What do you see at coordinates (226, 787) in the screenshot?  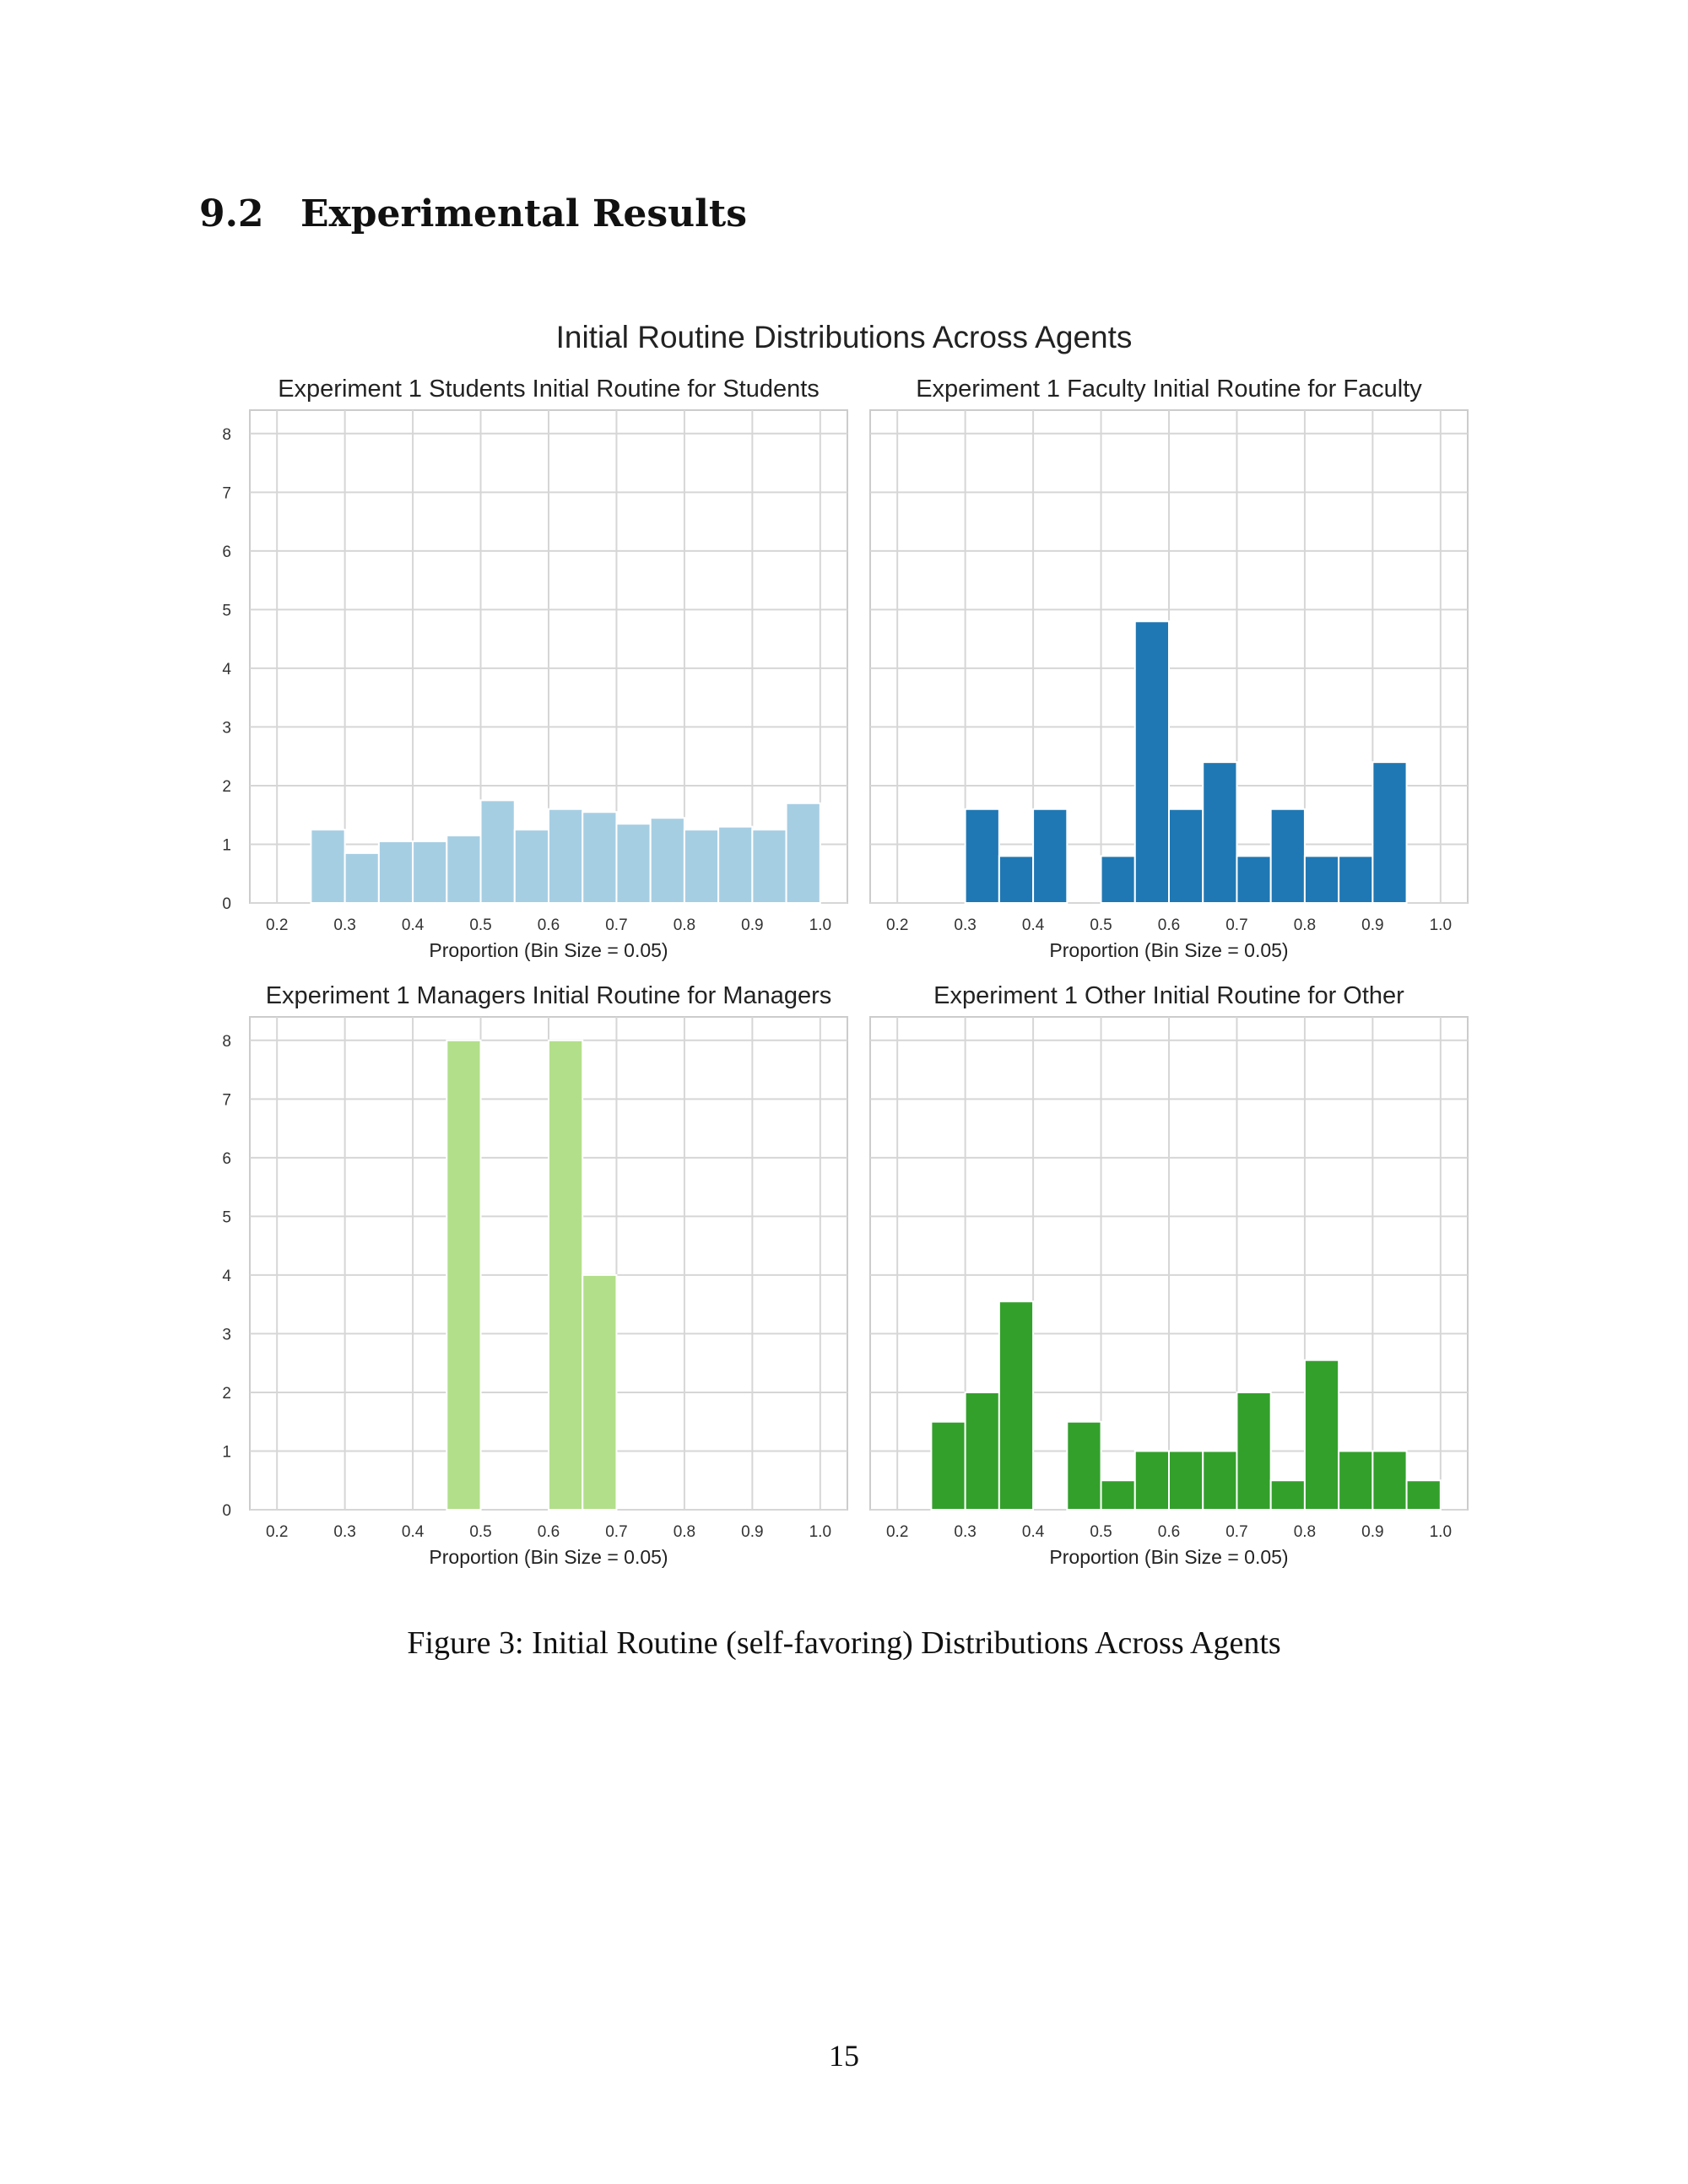 I see `y-tick-label: 2` at bounding box center [226, 787].